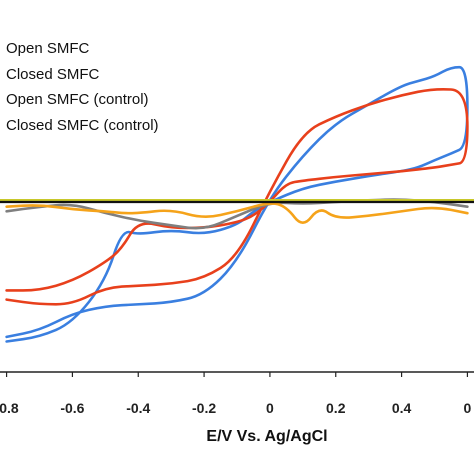 The height and width of the screenshot is (474, 474). I want to click on x-tick-label: 0.4, so click(402, 408).